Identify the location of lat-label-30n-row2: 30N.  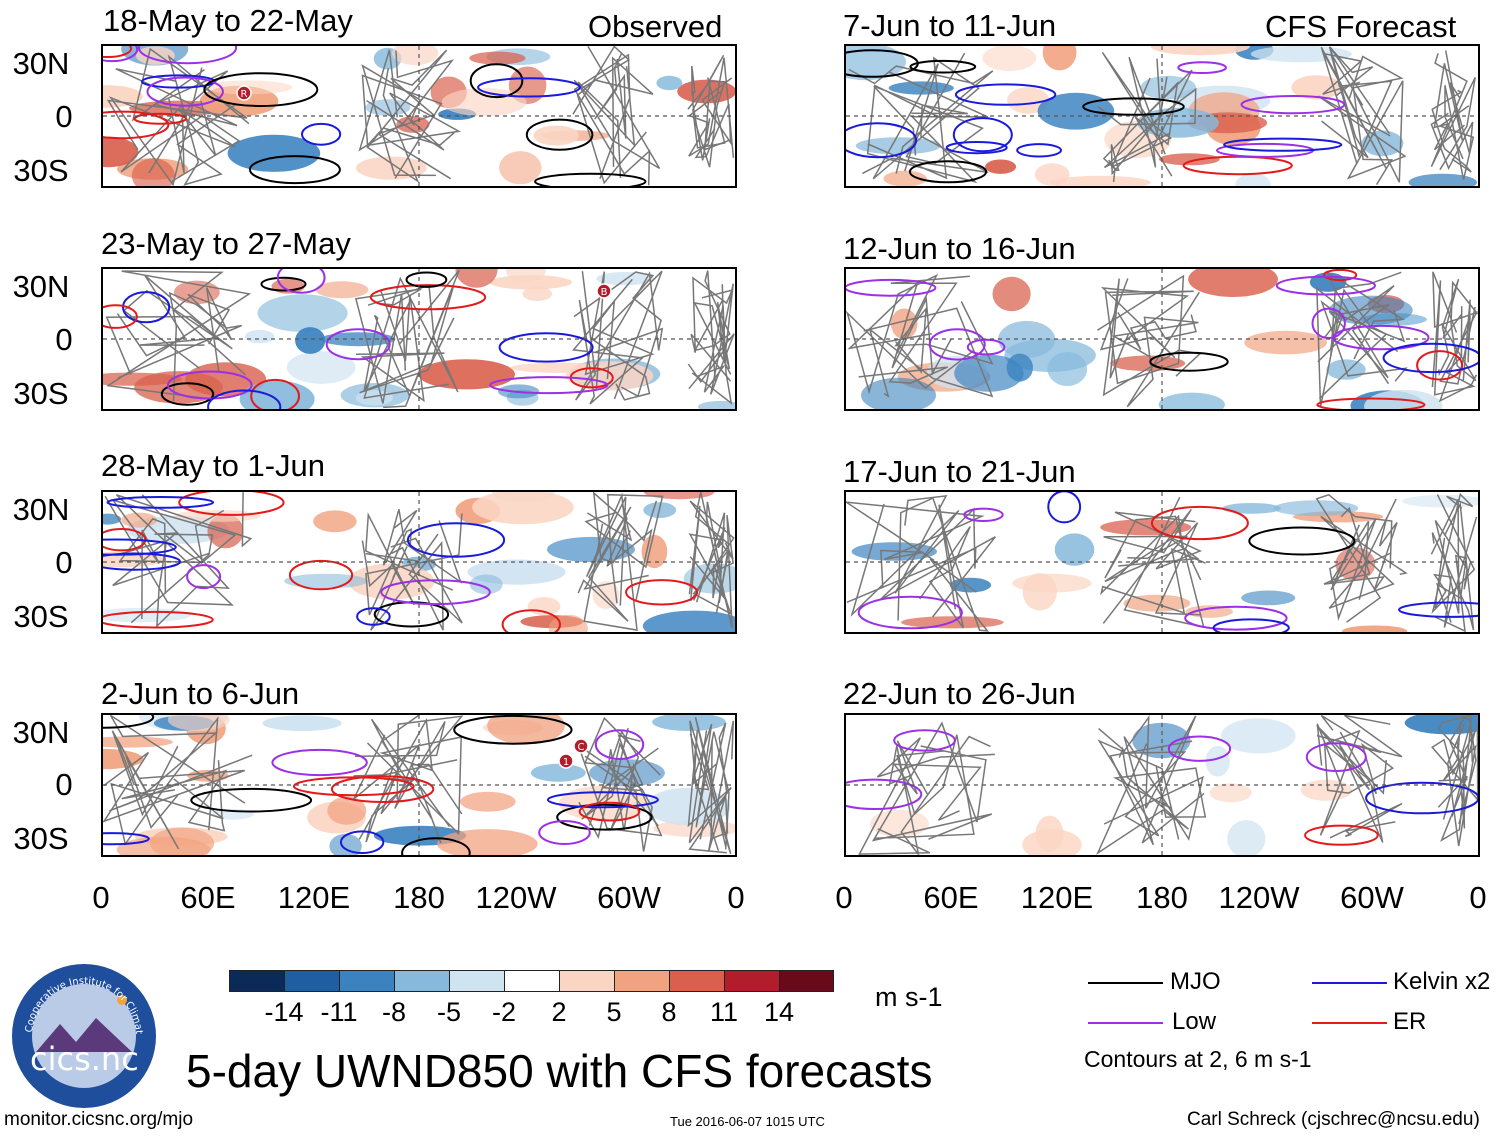
(41, 286).